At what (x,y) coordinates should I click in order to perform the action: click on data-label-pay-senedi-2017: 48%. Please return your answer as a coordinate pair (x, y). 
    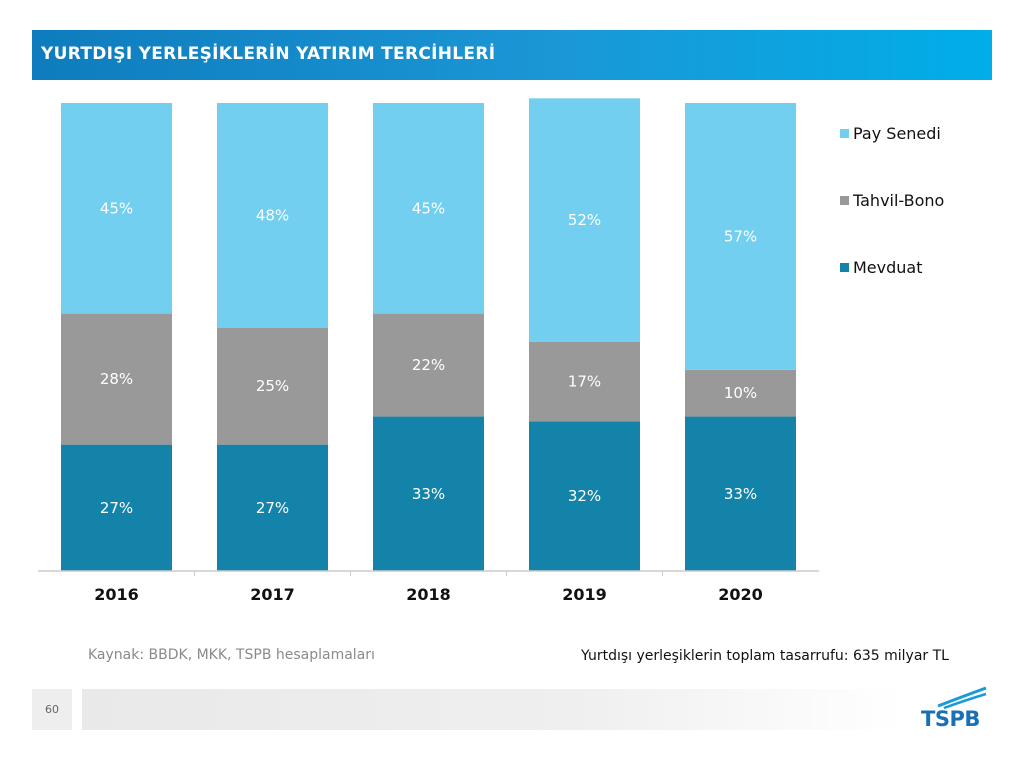
    Looking at the image, I should click on (272, 215).